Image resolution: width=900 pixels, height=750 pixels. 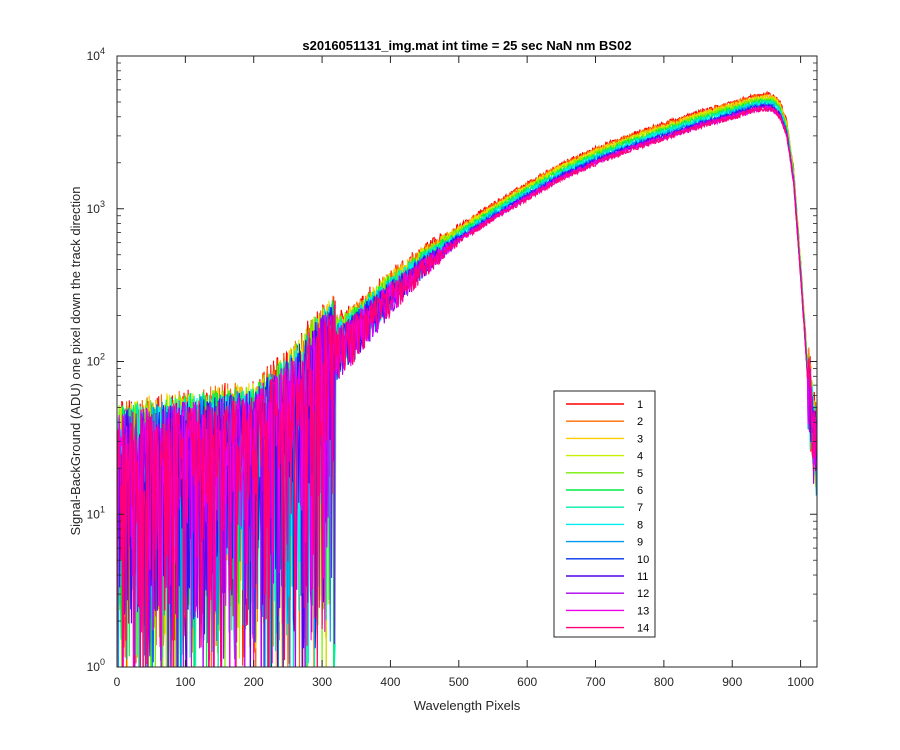 I want to click on legend-label: 6, so click(x=640, y=491).